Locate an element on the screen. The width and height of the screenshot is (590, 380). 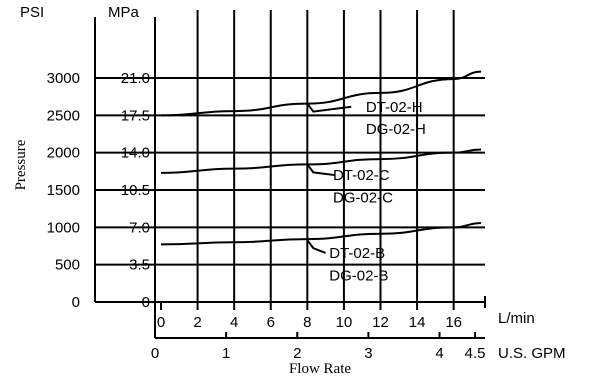
mpa-tick-label: 17.5 is located at coordinates (135, 115).